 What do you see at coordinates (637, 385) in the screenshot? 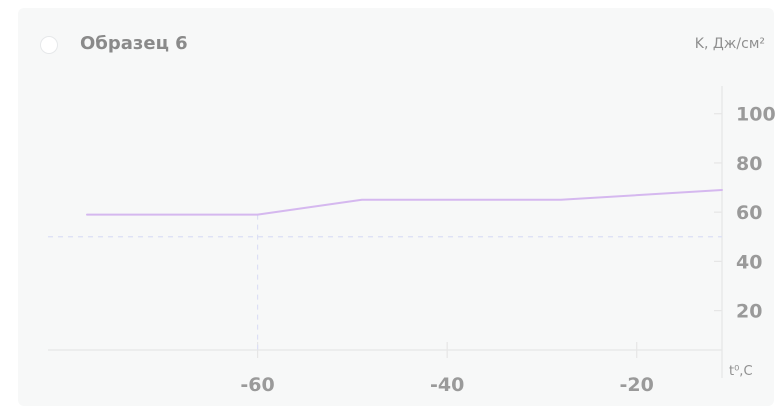
I see `x-tick-label: -20` at bounding box center [637, 385].